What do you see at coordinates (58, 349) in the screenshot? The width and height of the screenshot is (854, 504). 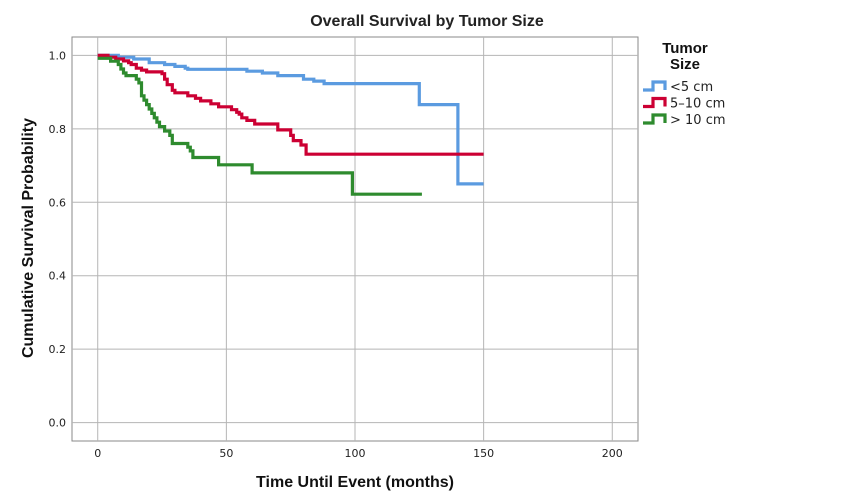 I see `y-tick-label: 0.2` at bounding box center [58, 349].